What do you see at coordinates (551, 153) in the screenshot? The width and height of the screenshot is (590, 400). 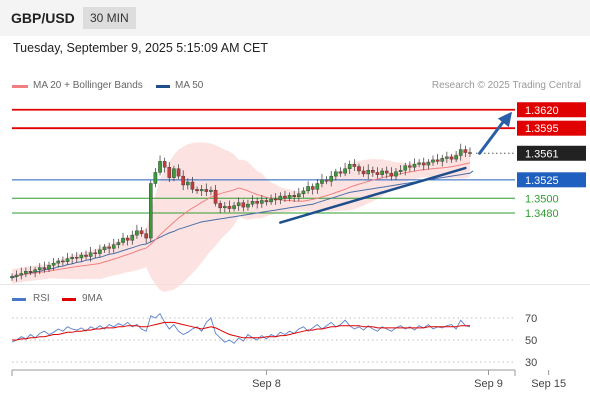 I see `level-badge-1.3561` at bounding box center [551, 153].